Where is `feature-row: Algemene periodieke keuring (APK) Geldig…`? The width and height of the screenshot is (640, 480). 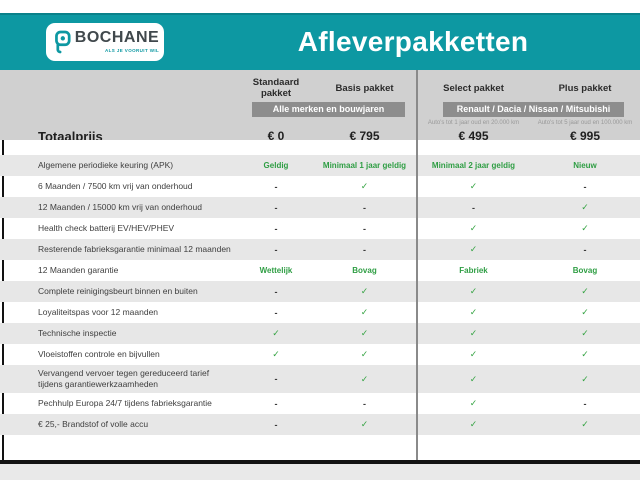 feature-row: Algemene periodieke keuring (APK) Geldig… is located at coordinates (320, 165).